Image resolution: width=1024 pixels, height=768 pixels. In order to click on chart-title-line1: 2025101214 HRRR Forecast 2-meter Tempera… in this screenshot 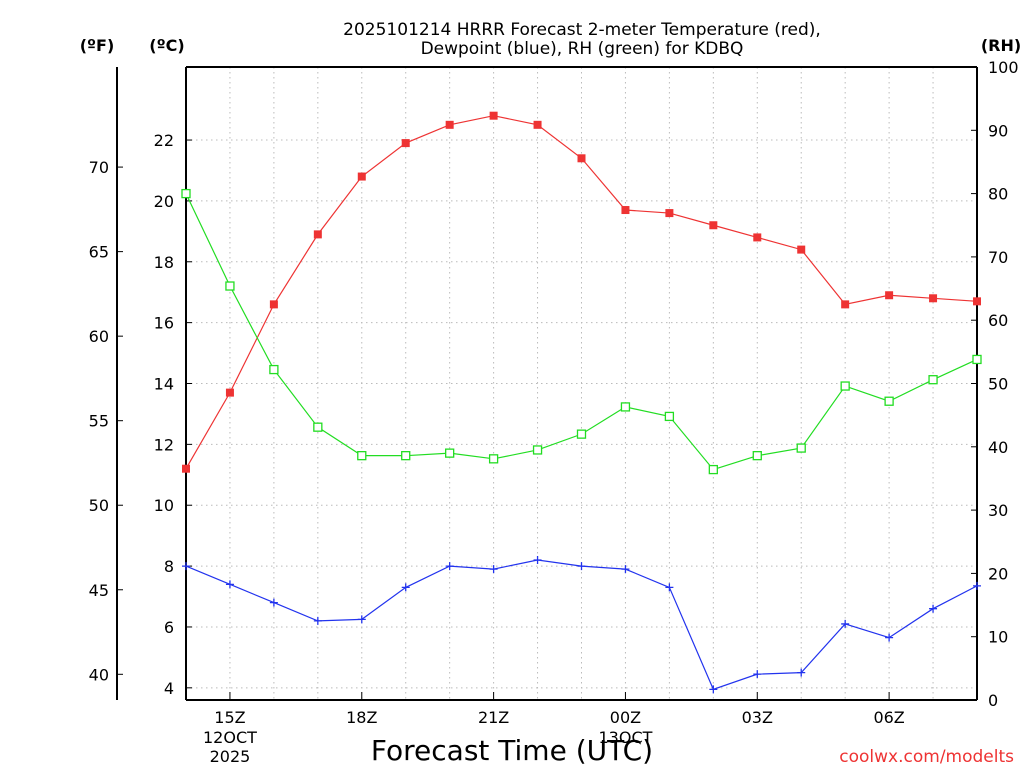, I will do `click(582, 30)`.